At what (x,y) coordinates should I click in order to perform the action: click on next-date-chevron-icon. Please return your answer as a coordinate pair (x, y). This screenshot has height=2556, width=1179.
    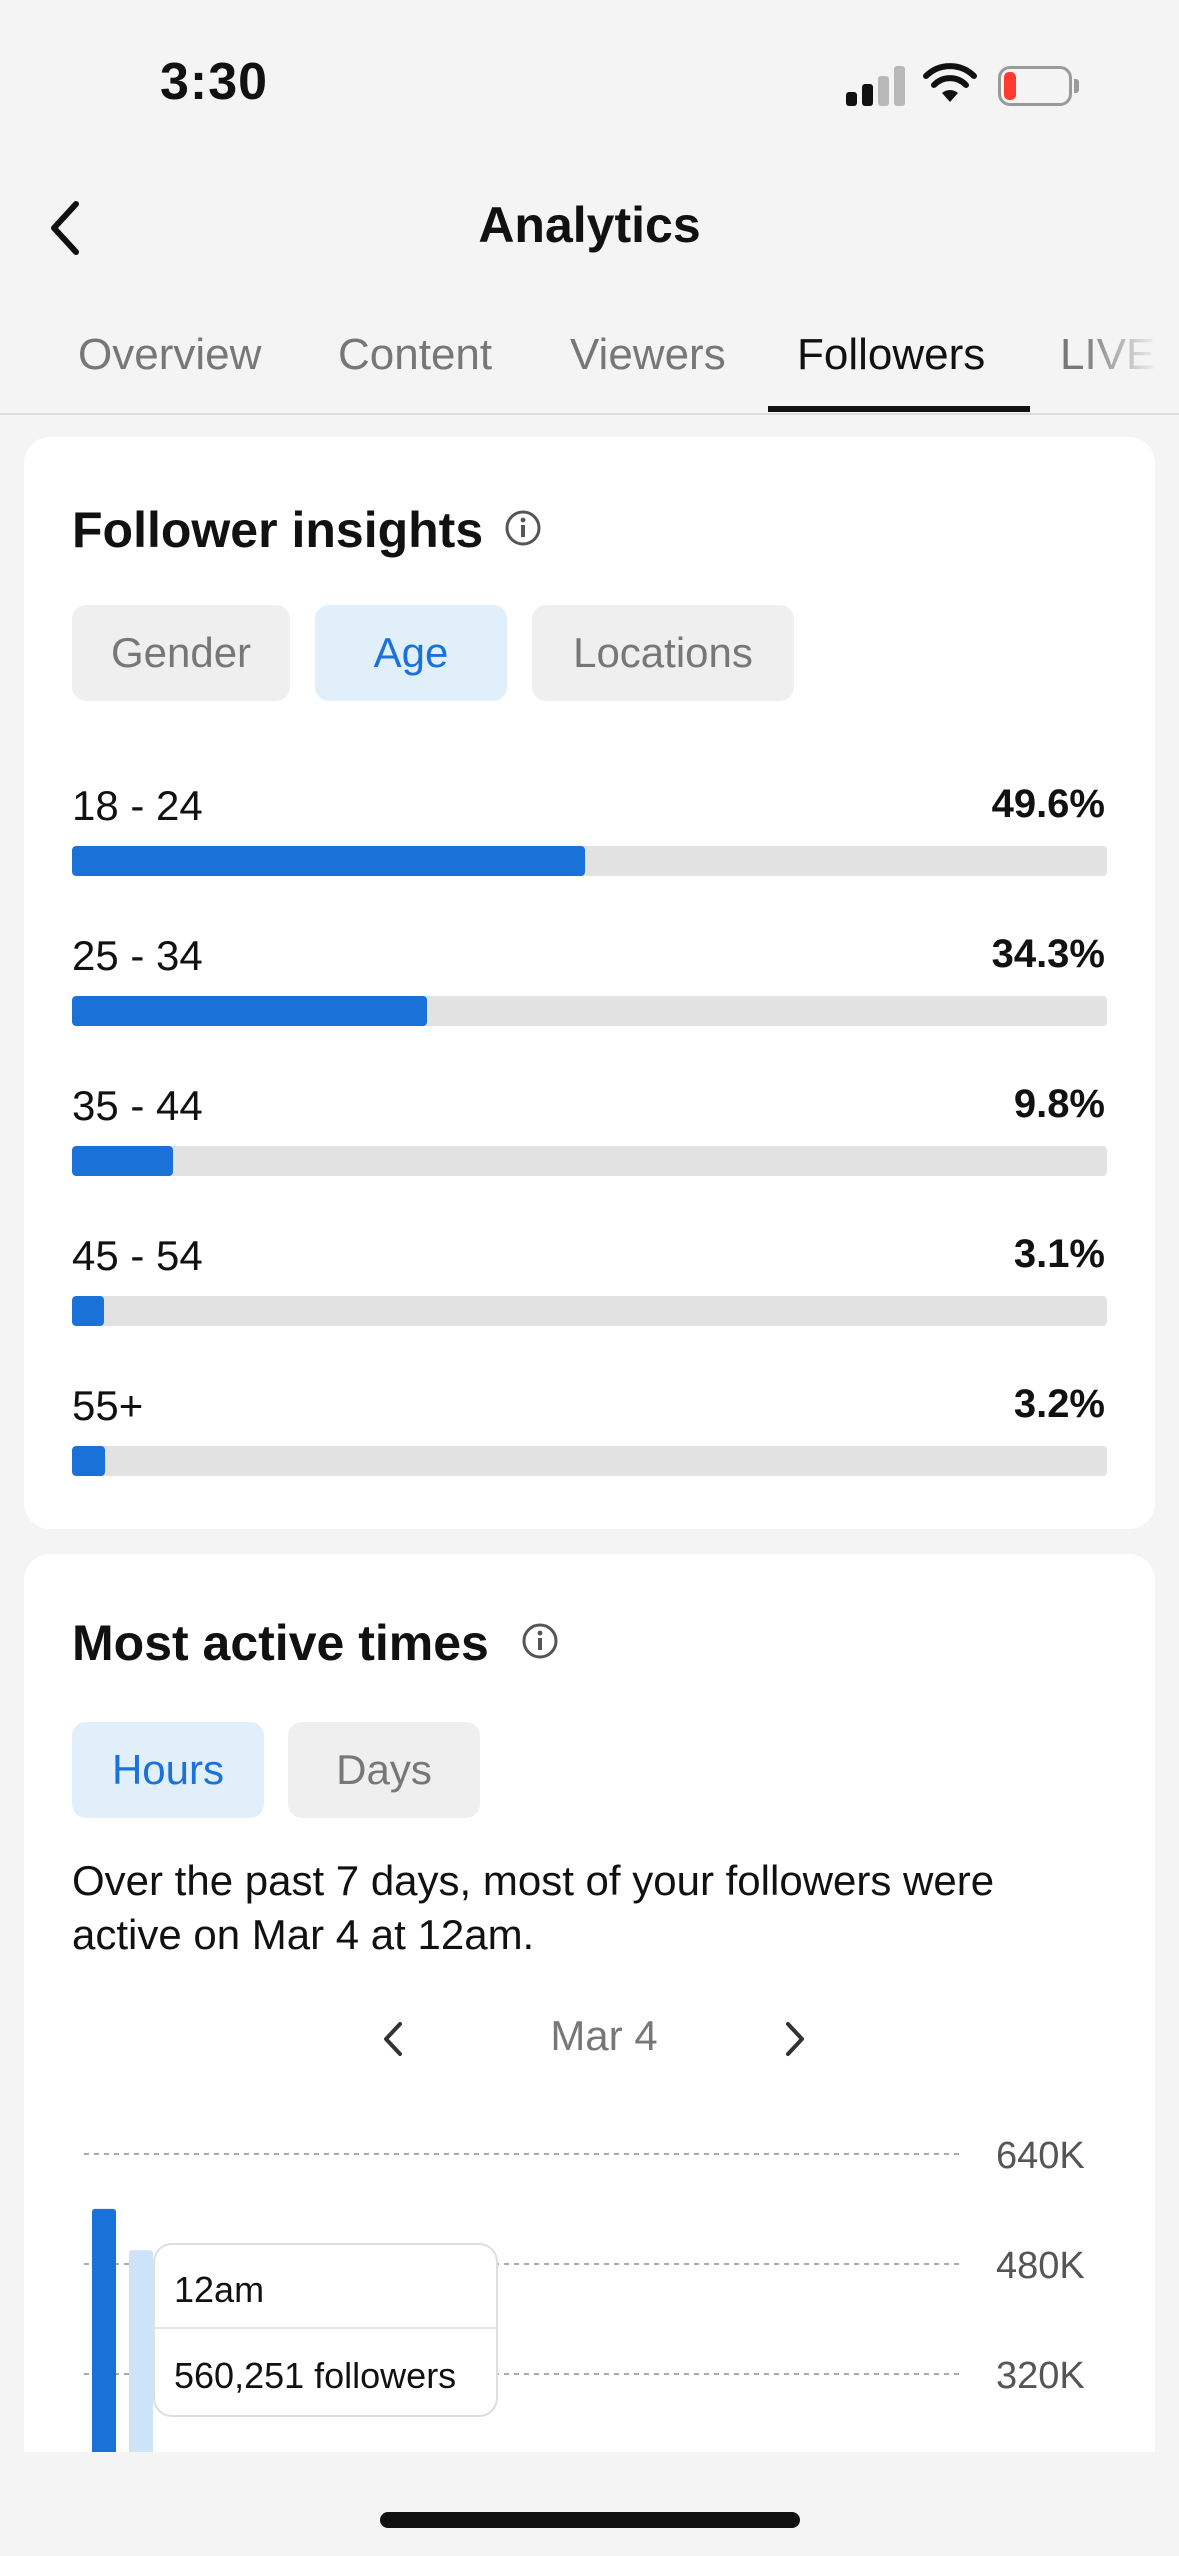
    Looking at the image, I should click on (794, 2039).